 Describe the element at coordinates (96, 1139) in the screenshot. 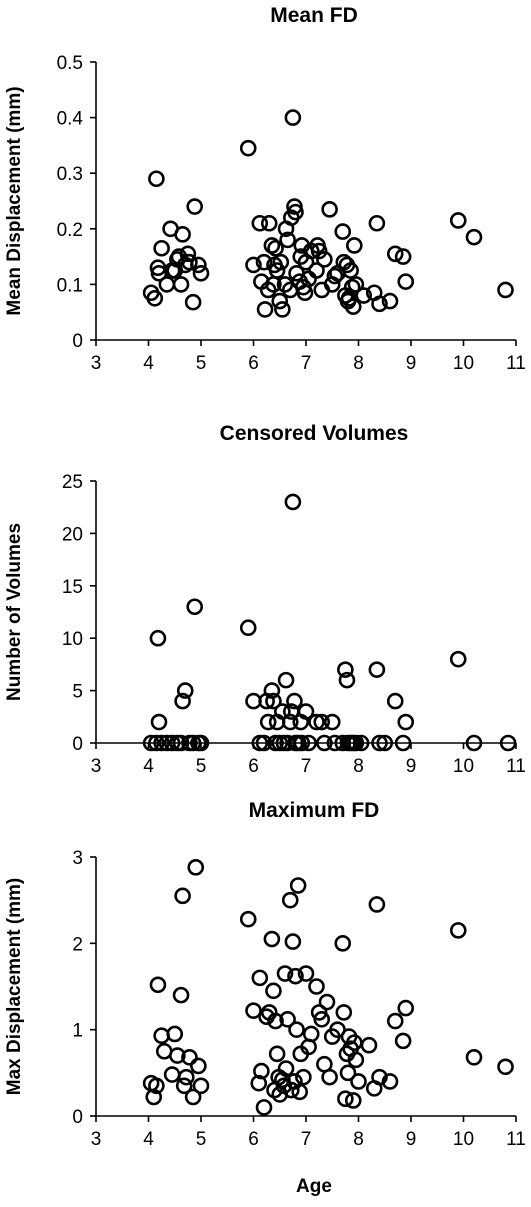

I see `x-tick-label: 3` at that location.